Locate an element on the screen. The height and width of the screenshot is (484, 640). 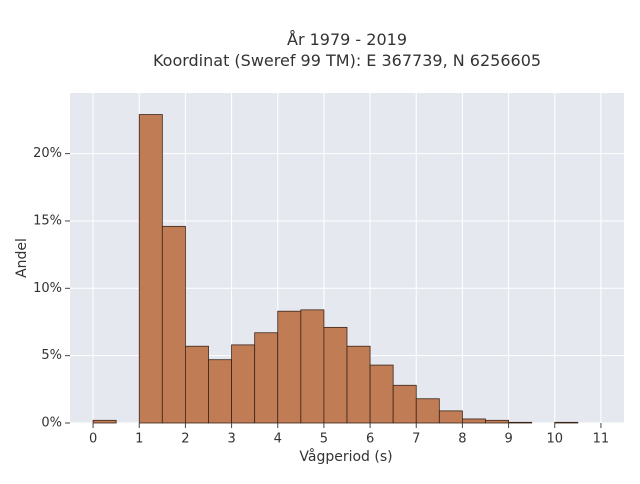
x-tick-label-4: 4 is located at coordinates (278, 439).